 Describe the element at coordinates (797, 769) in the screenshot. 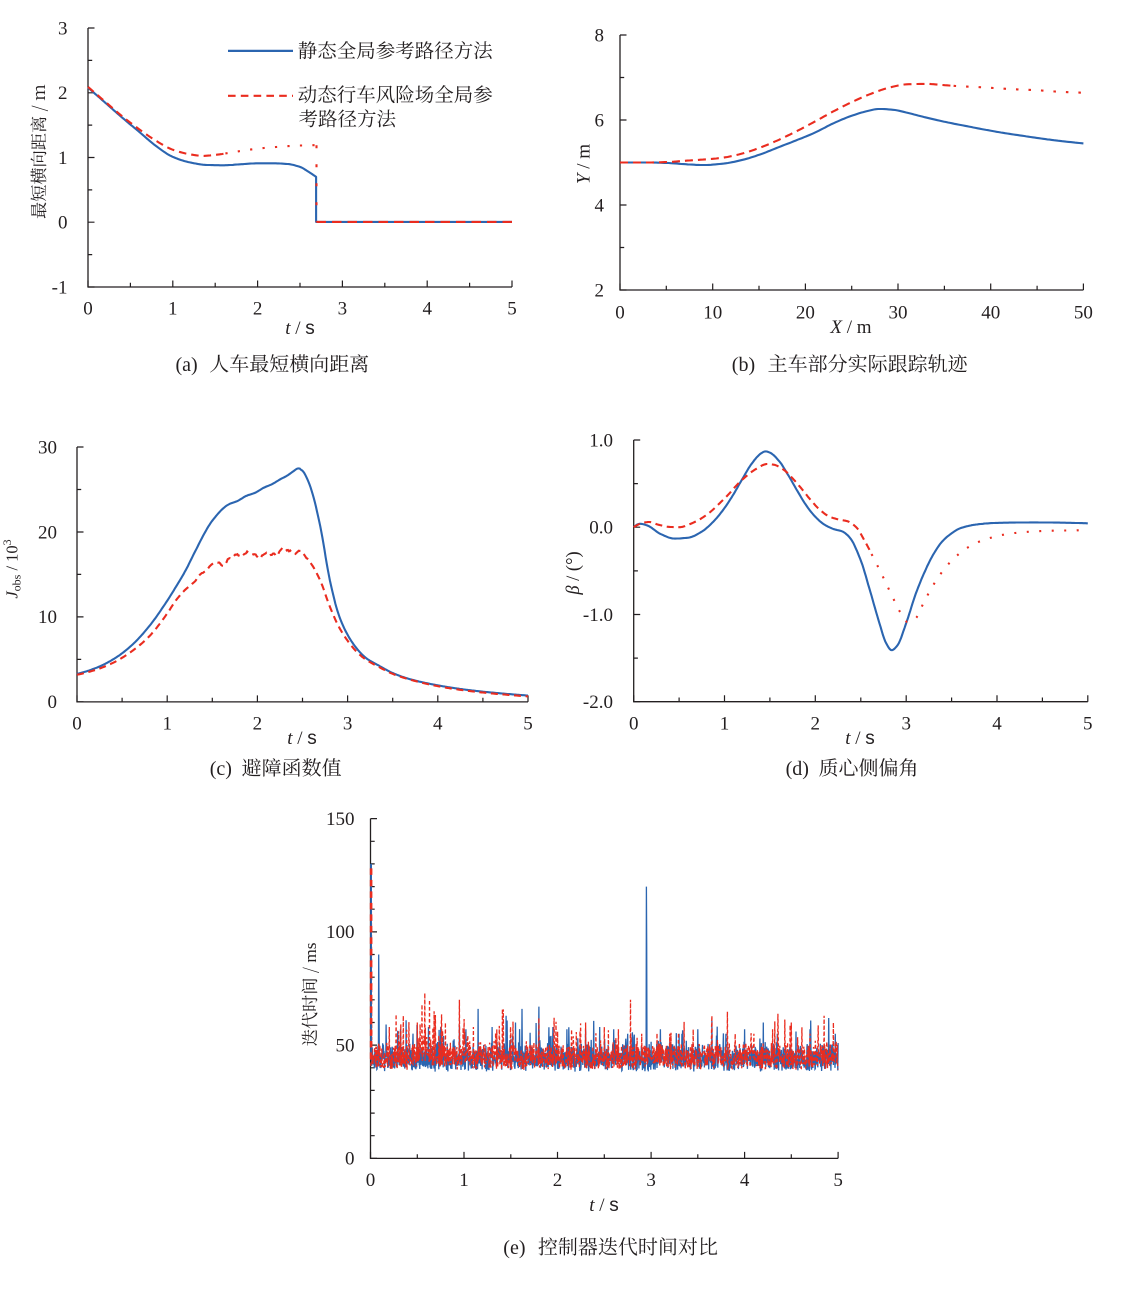

I see `svg-text: (d)` at that location.